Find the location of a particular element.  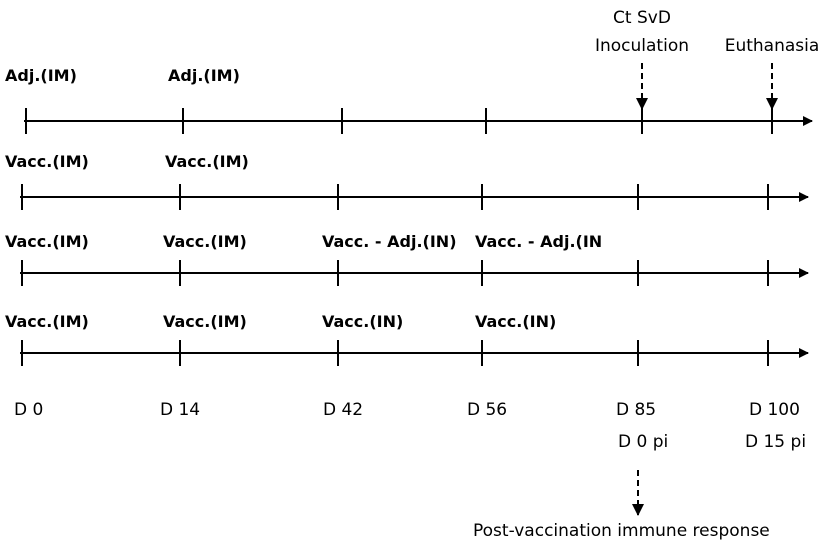

row4-label-d14: Vacc.(IM) is located at coordinates (205, 321).